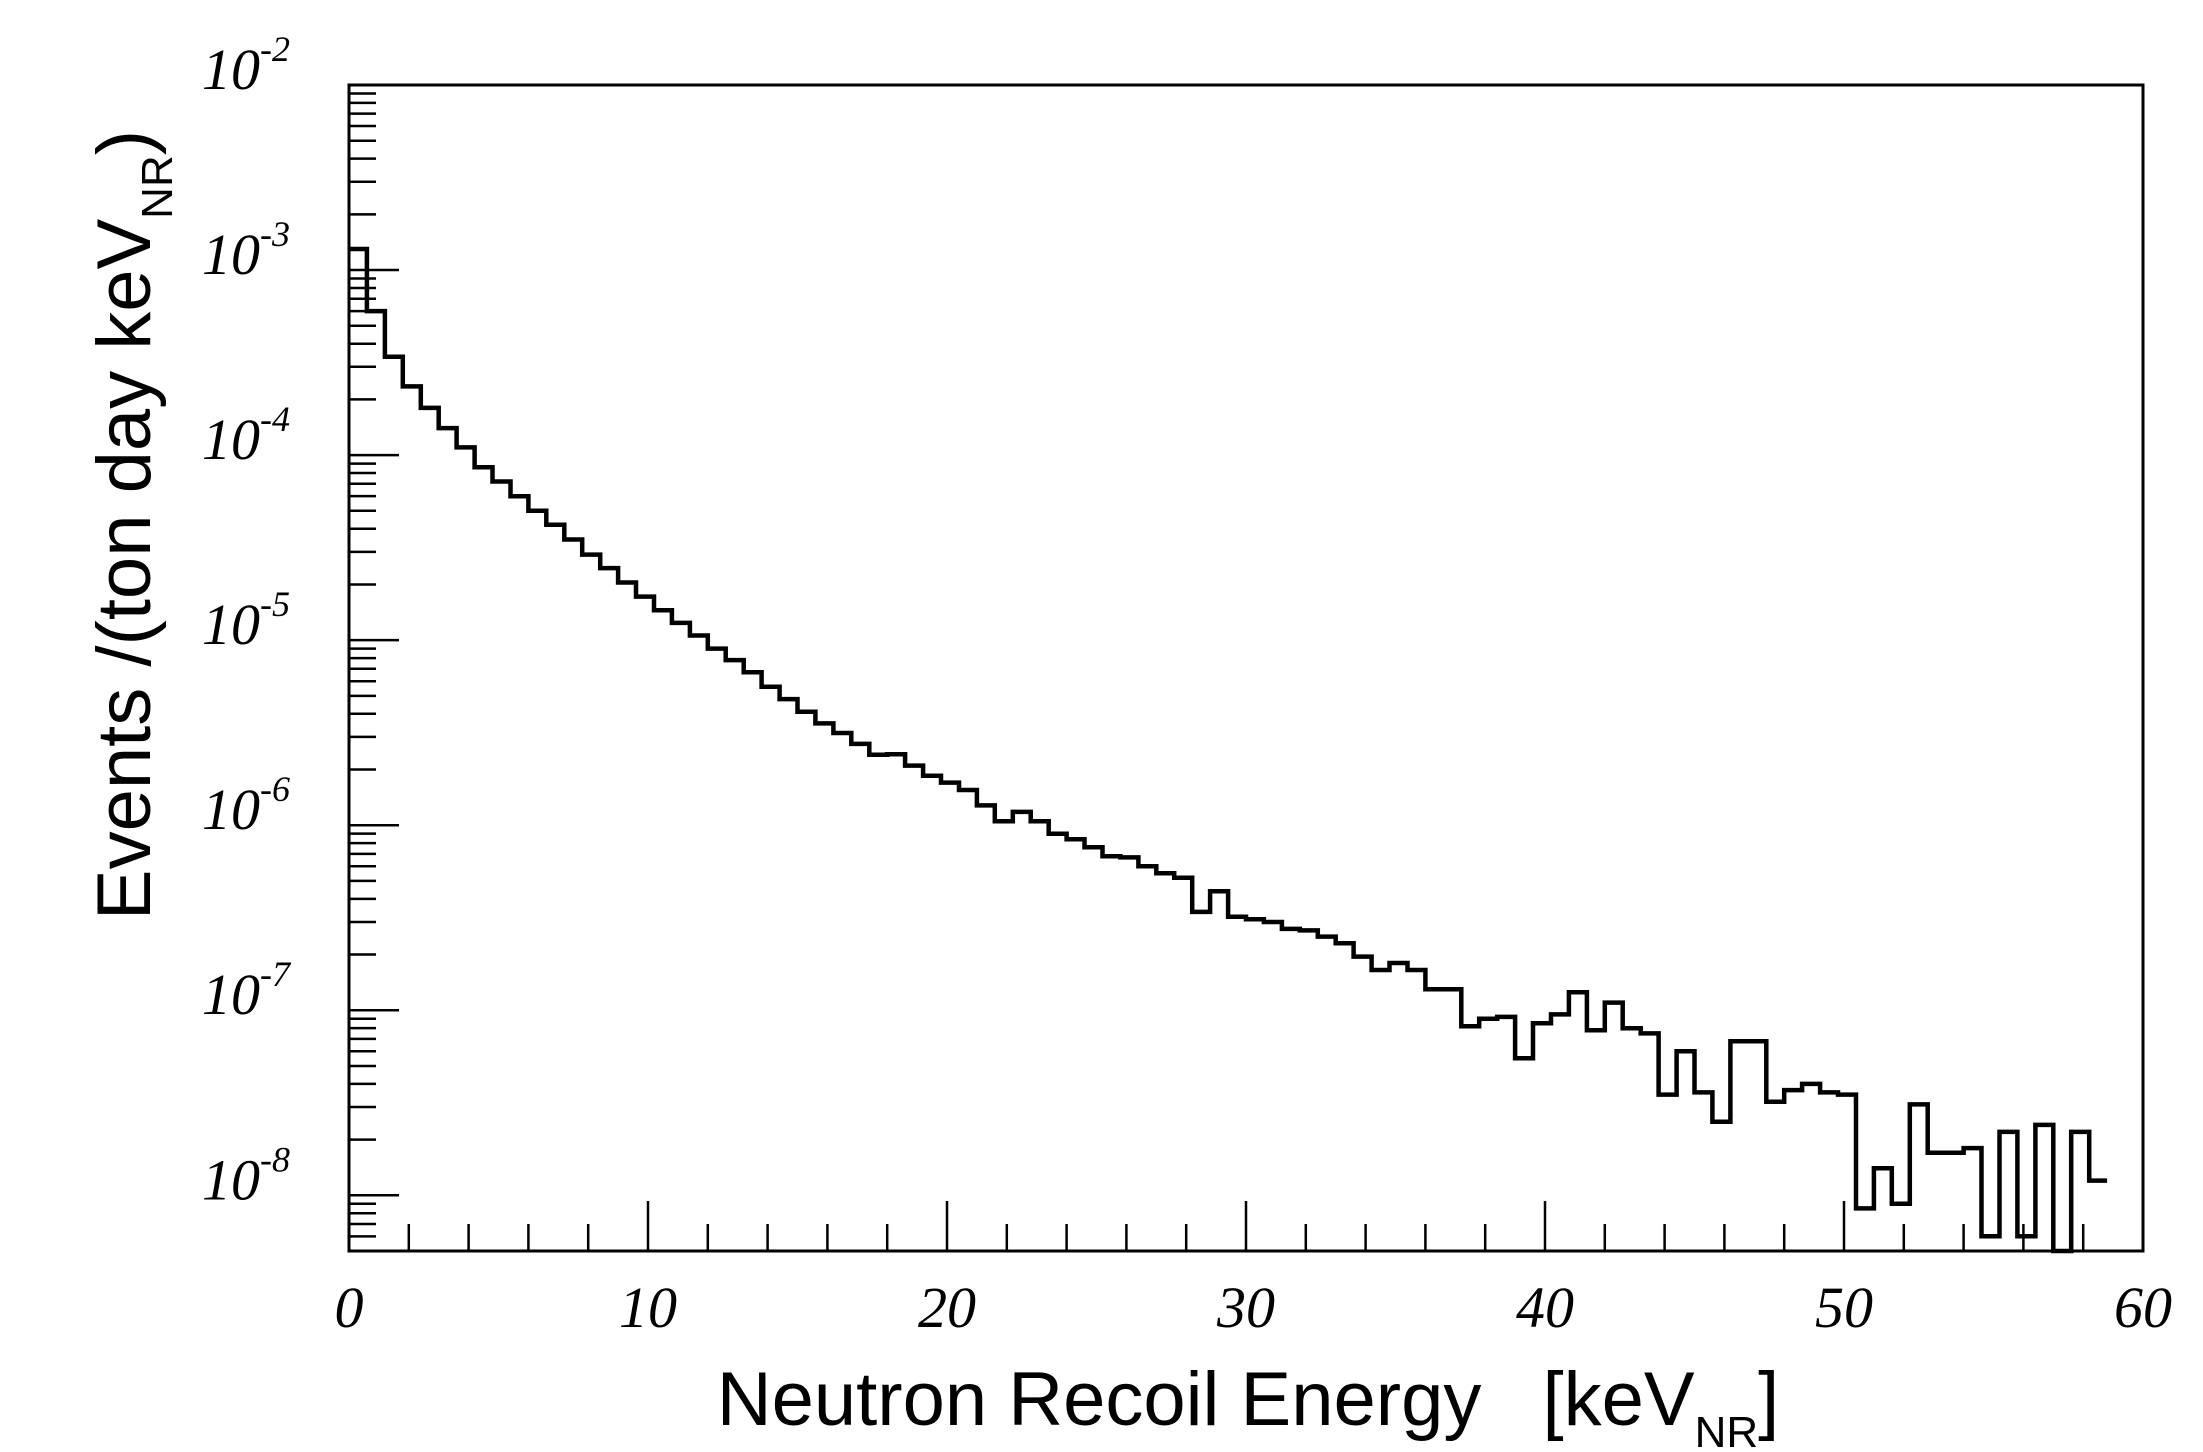 Image resolution: width=2203 pixels, height=1452 pixels. I want to click on x-axis: 0 10 20 30 40 50 60, so click(1253, 1270).